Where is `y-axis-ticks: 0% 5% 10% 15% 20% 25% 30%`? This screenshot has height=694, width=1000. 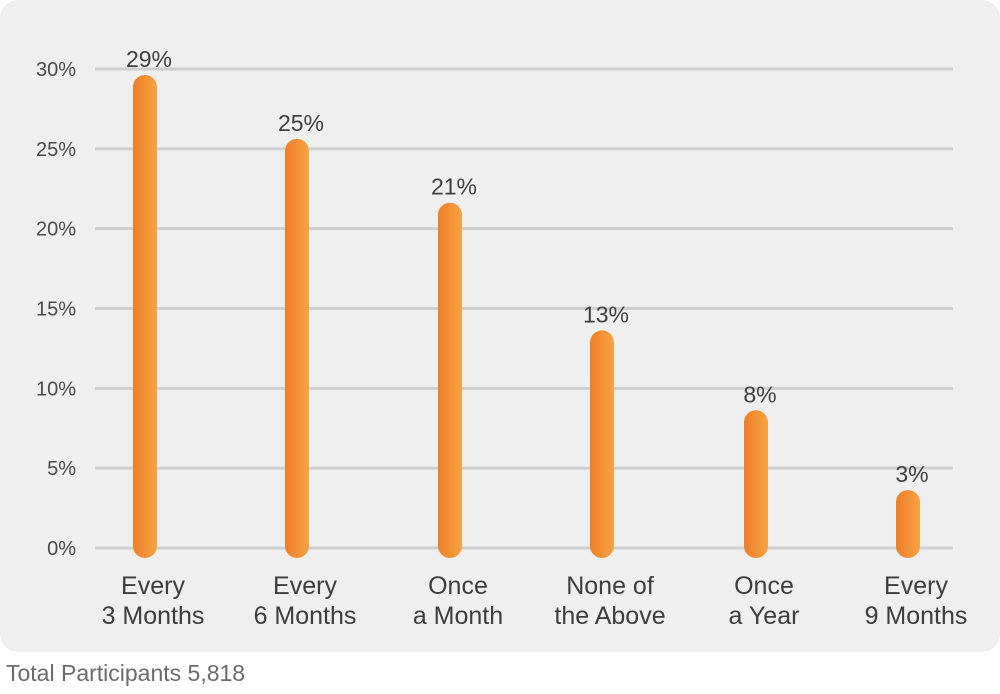 y-axis-ticks: 0% 5% 10% 15% 20% 25% 30% is located at coordinates (56, 309).